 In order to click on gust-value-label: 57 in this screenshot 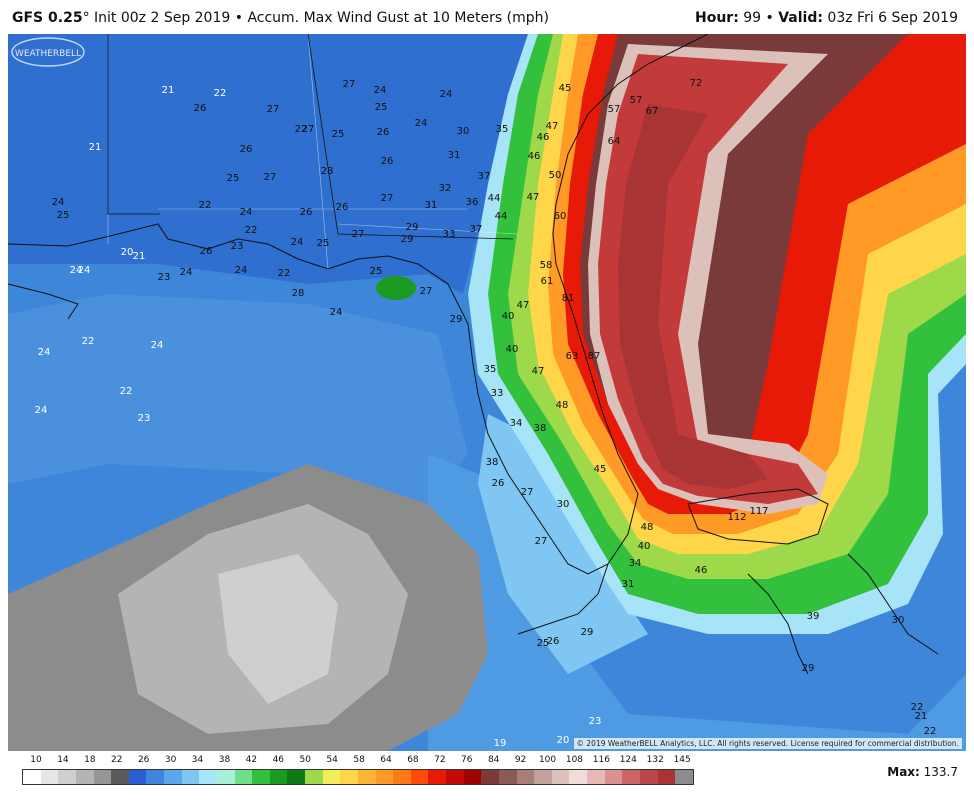, I will do `click(614, 109)`.